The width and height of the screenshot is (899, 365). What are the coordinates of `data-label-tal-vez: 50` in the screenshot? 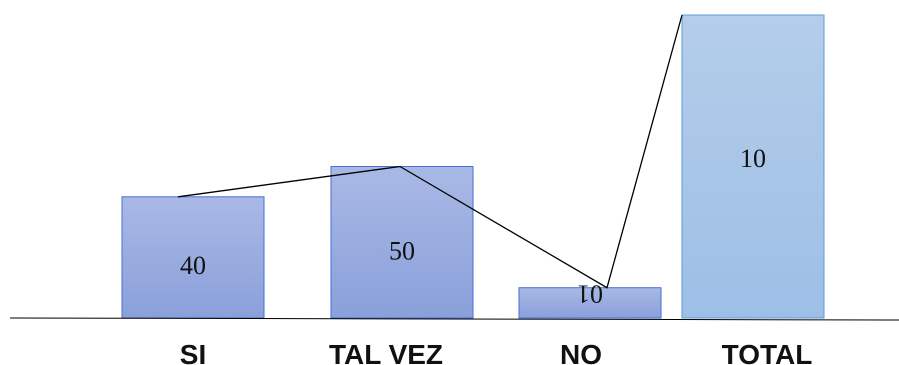 It's located at (402, 251).